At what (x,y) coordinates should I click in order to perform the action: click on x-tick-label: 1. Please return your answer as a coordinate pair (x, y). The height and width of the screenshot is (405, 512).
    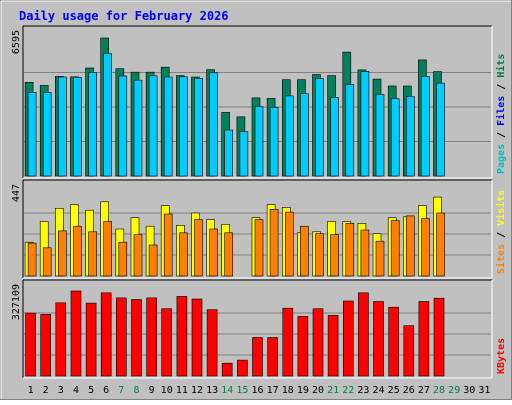
    Looking at the image, I should click on (31, 390).